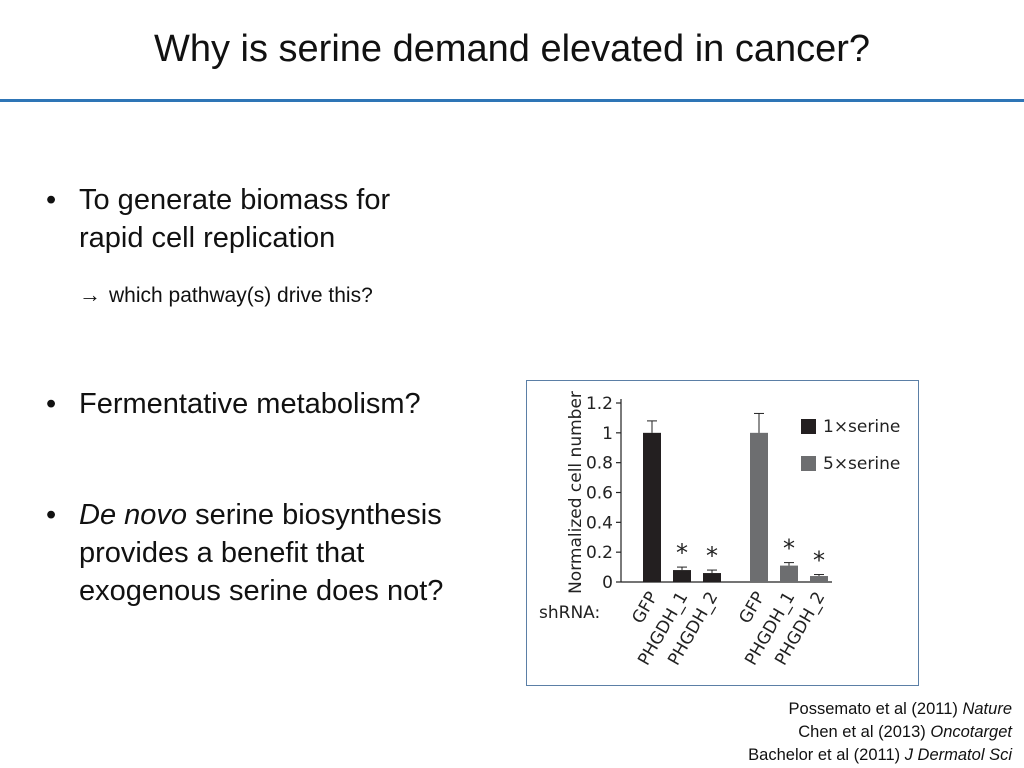 This screenshot has height=768, width=1024. What do you see at coordinates (222, 553) in the screenshot?
I see `bullet-de-novo-line-2: provides a benefit that` at bounding box center [222, 553].